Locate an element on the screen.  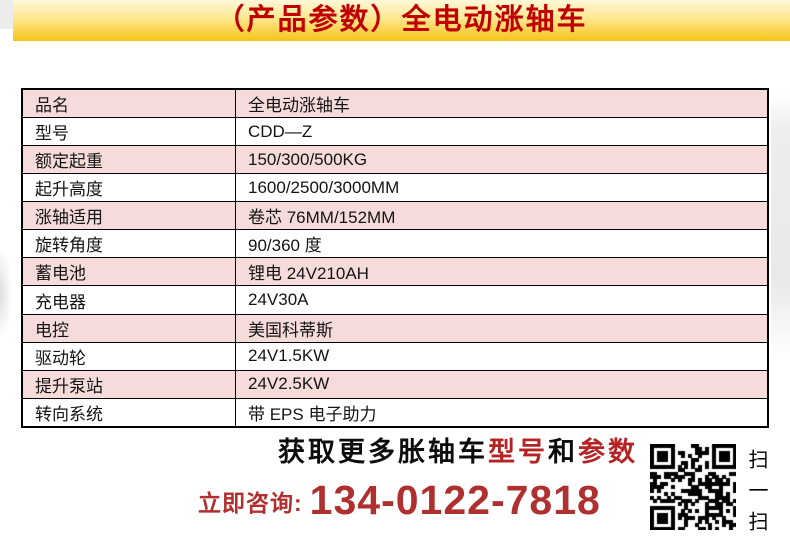
spec-label: 旋转角度 is located at coordinates (128, 244).